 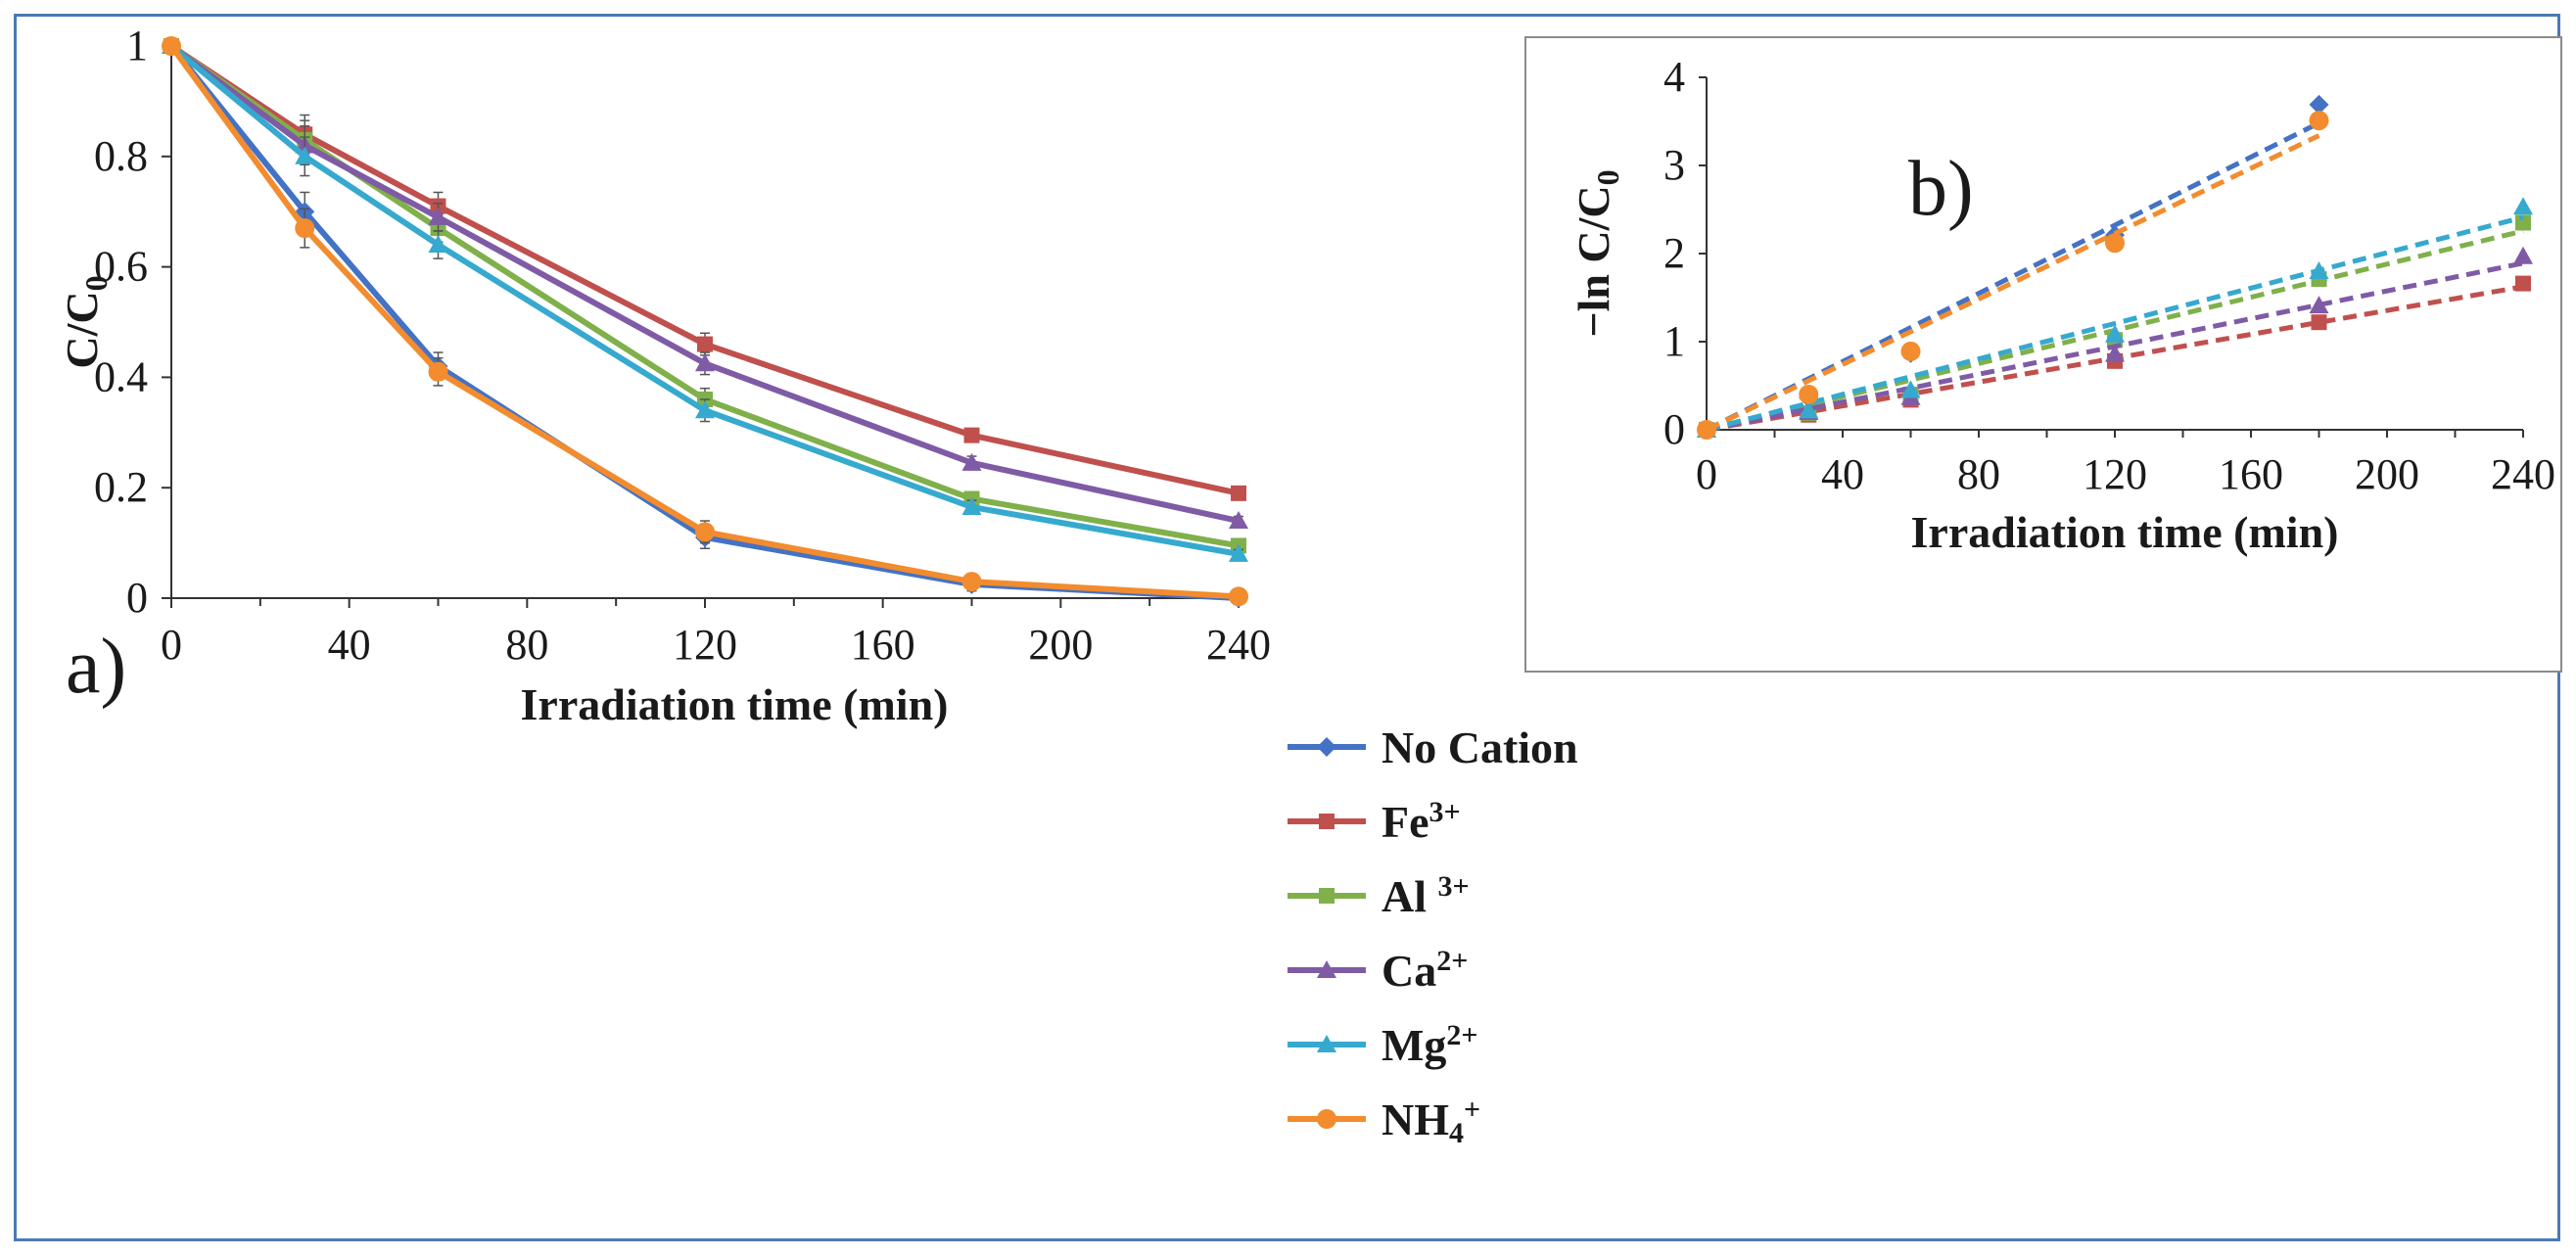 I want to click on y-tick-label: 0.6, so click(x=121, y=267).